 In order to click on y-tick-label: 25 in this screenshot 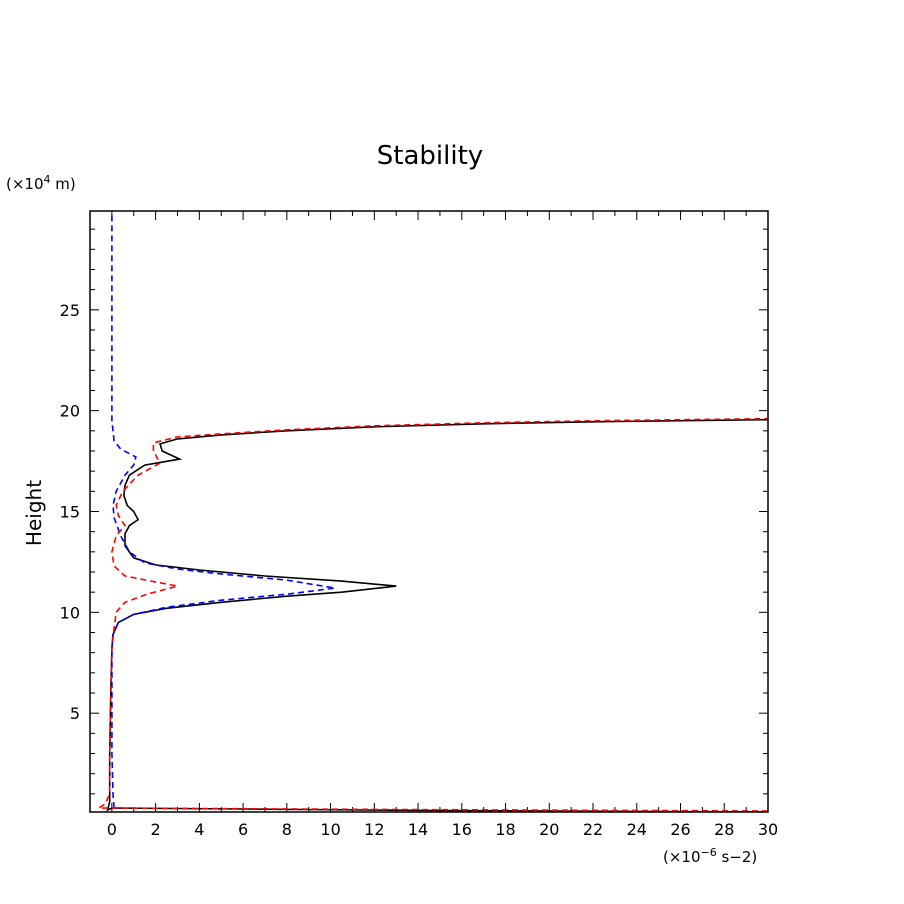, I will do `click(70, 310)`.